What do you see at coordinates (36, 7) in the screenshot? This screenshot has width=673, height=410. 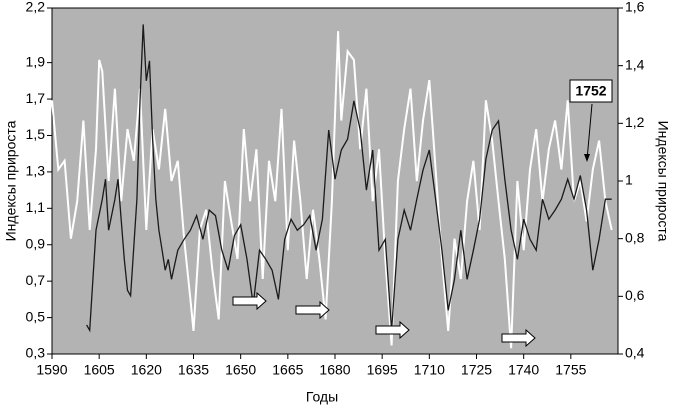 I see `y-tick-label: 2,2` at bounding box center [36, 7].